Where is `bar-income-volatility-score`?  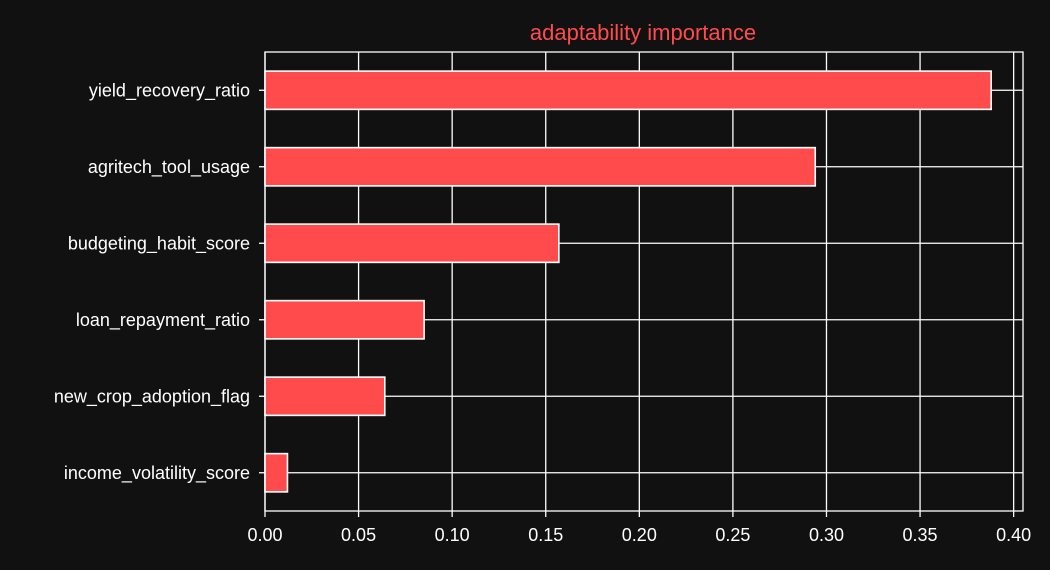 bar-income-volatility-score is located at coordinates (276, 472).